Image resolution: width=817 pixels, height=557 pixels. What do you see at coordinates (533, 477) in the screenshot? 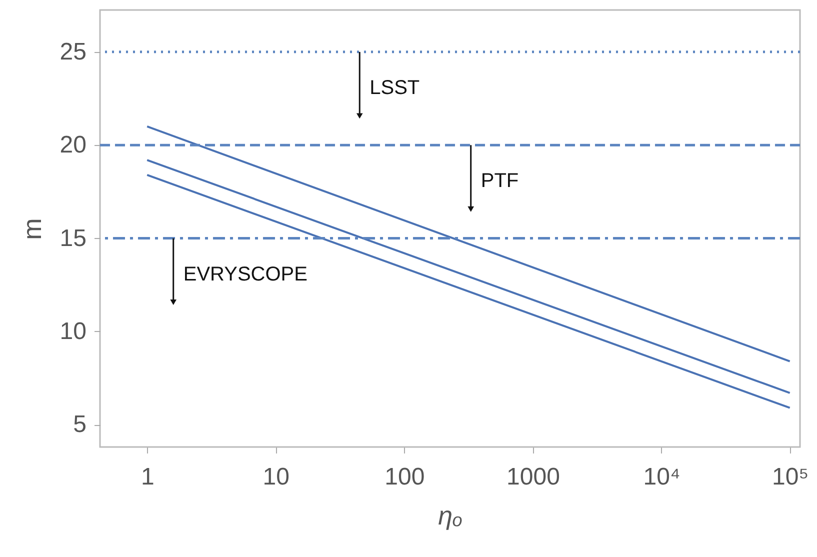
I see `x-tick-label: 1000` at bounding box center [533, 477].